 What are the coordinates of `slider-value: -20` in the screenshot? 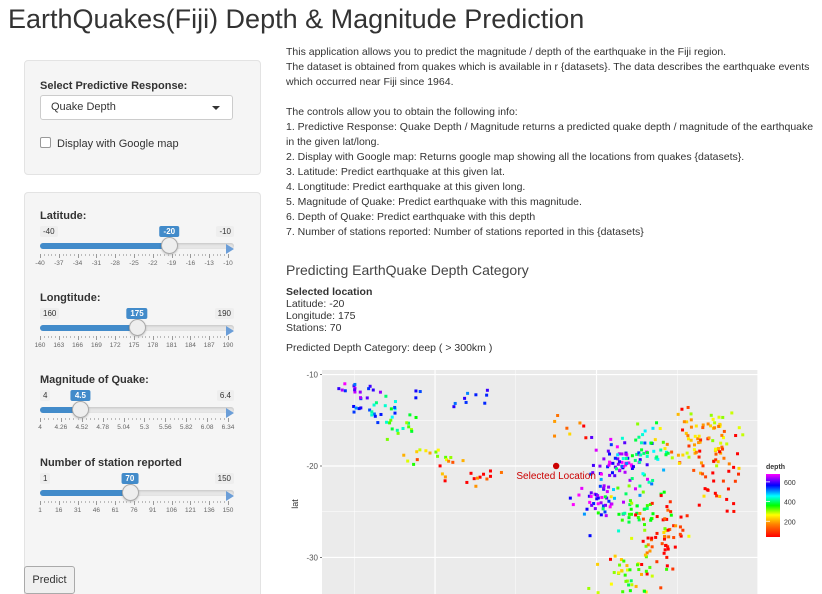 It's located at (169, 231).